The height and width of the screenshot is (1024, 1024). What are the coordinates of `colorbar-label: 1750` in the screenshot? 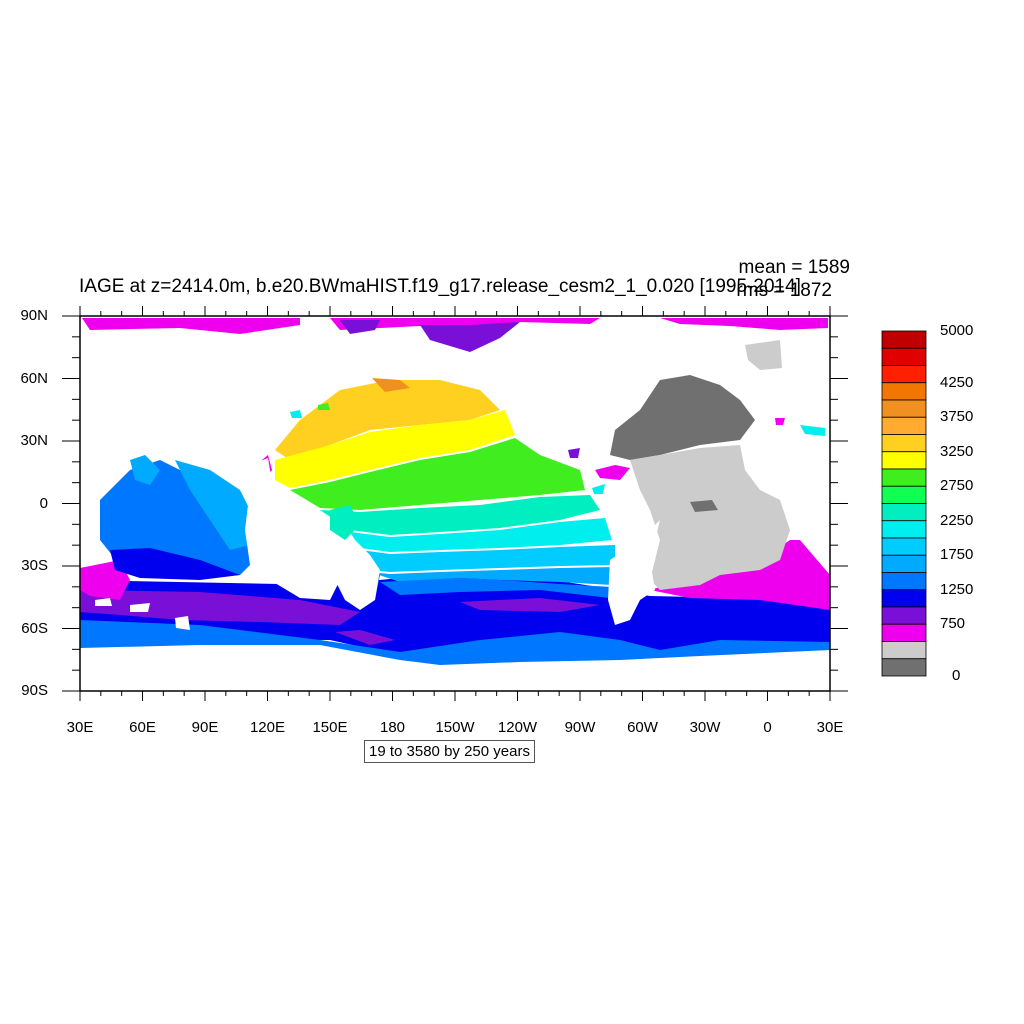 It's located at (957, 555).